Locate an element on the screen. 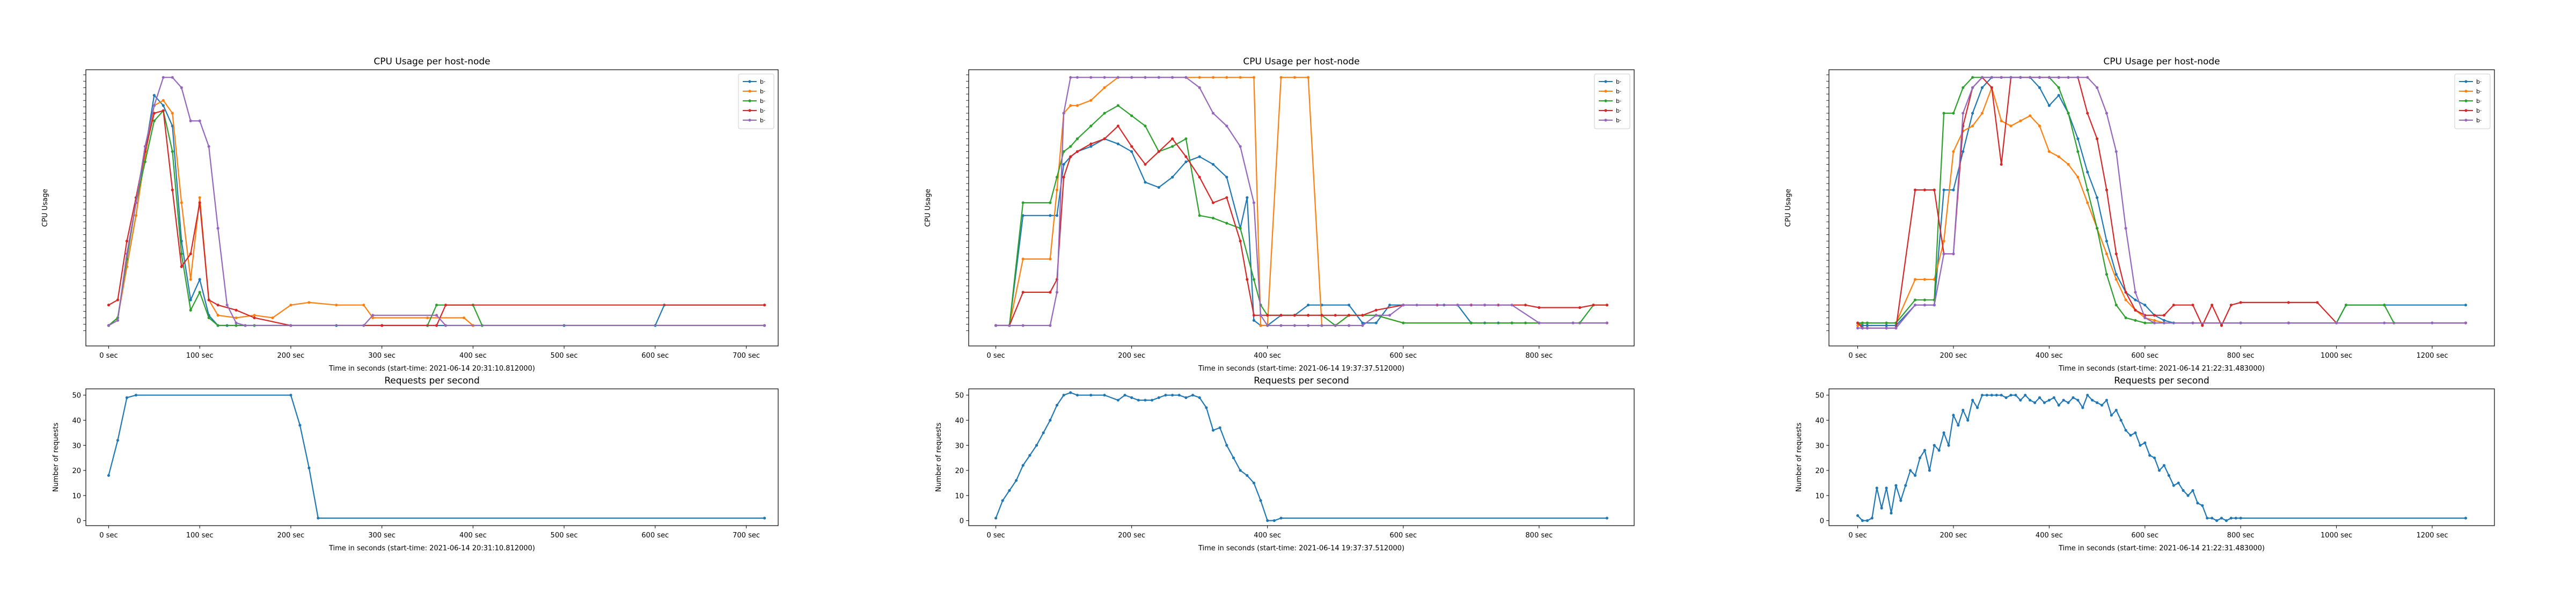 The height and width of the screenshot is (590, 2576). x-tick-label: 200 sec is located at coordinates (1131, 356).